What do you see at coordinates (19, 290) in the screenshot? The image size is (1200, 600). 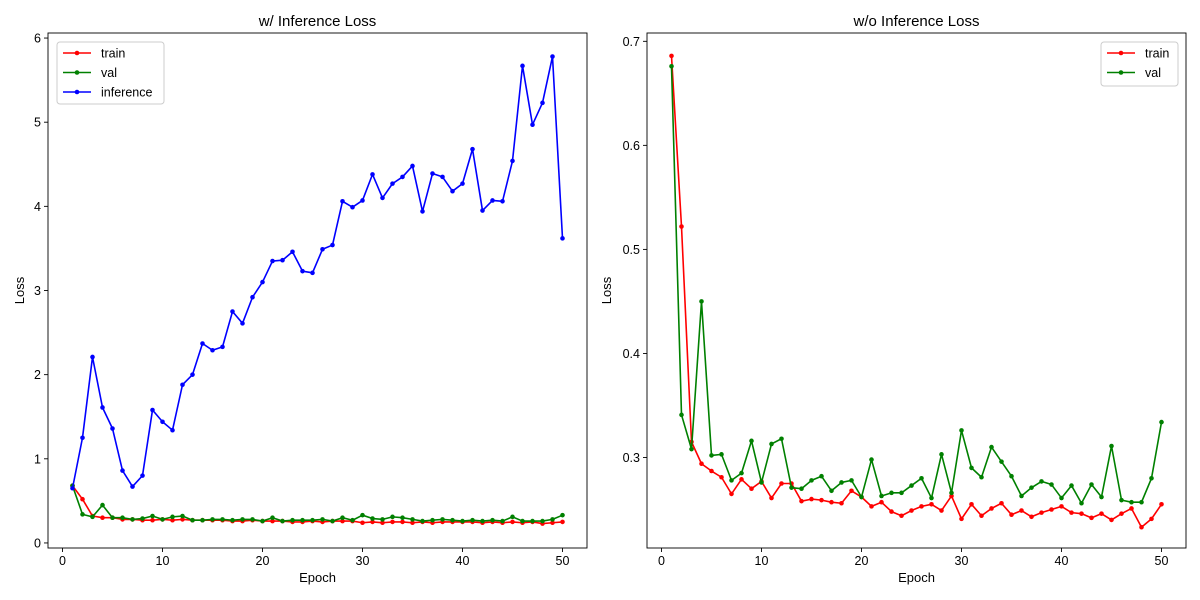 I see `chart-1-y-axis-label: Loss` at bounding box center [19, 290].